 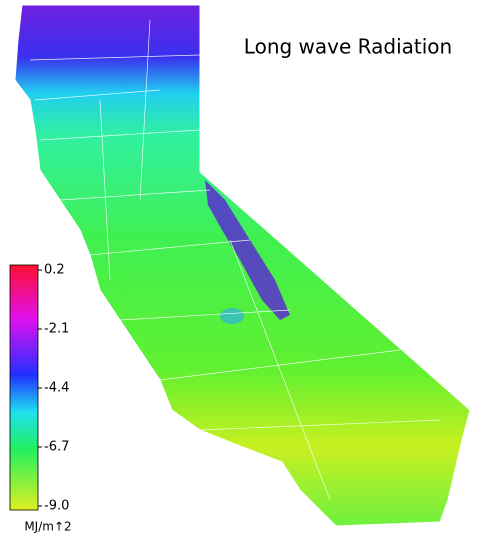 I want to click on colorbar-label: -6.7, so click(x=56, y=447).